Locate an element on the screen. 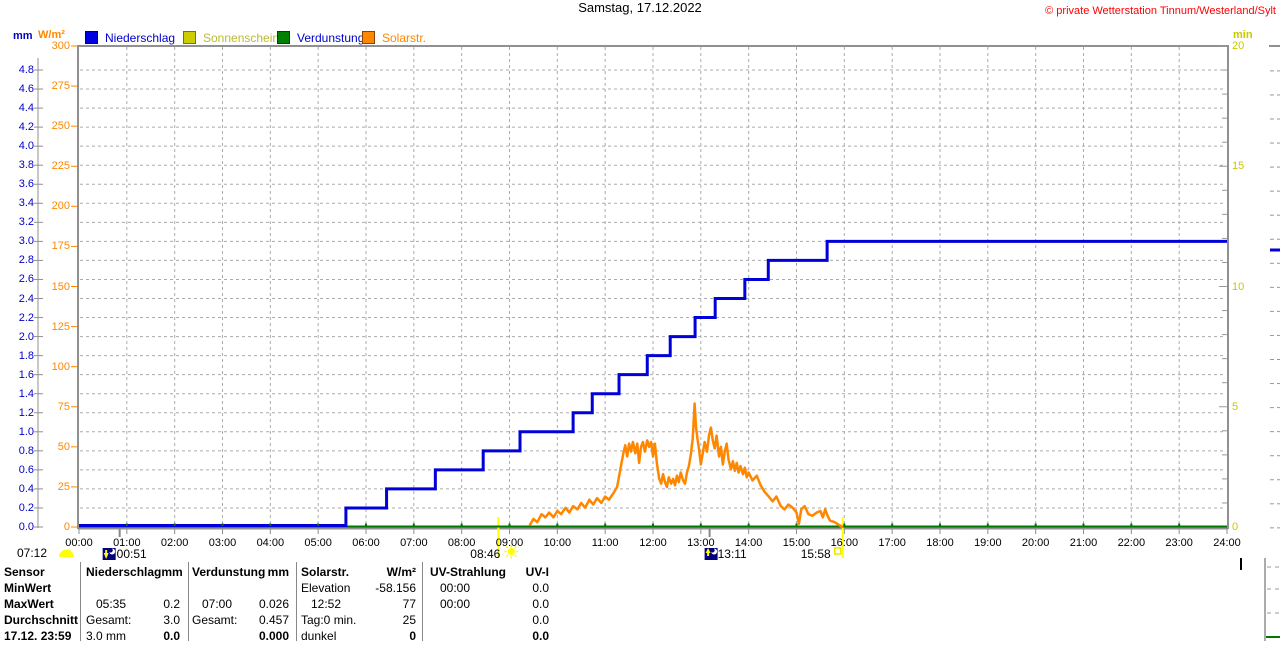 This screenshot has height=645, width=1280. x-axis-label: 20:00 is located at coordinates (1035, 543).